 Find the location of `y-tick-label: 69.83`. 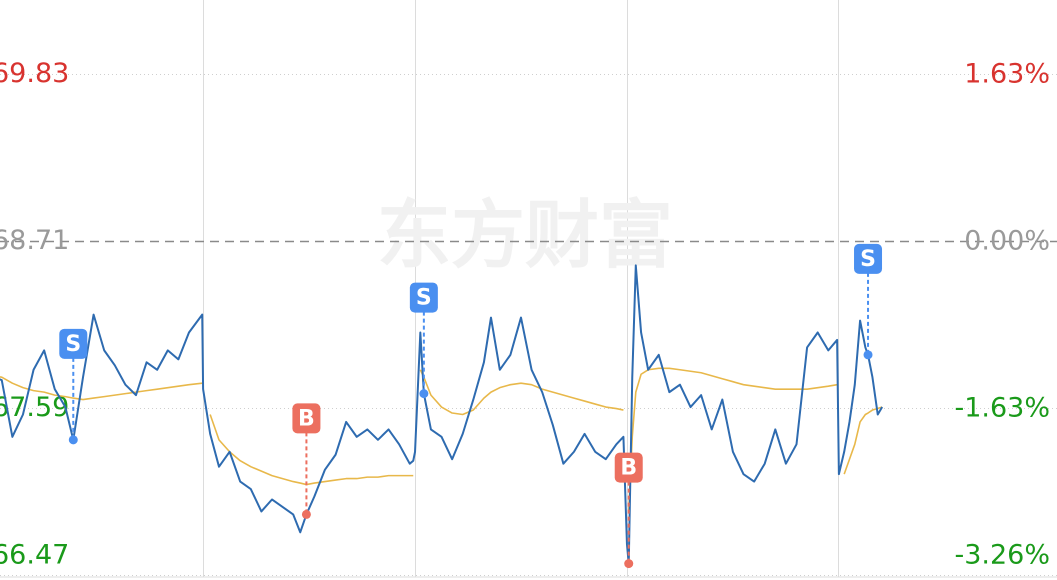

y-tick-label: 69.83 is located at coordinates (34, 73).